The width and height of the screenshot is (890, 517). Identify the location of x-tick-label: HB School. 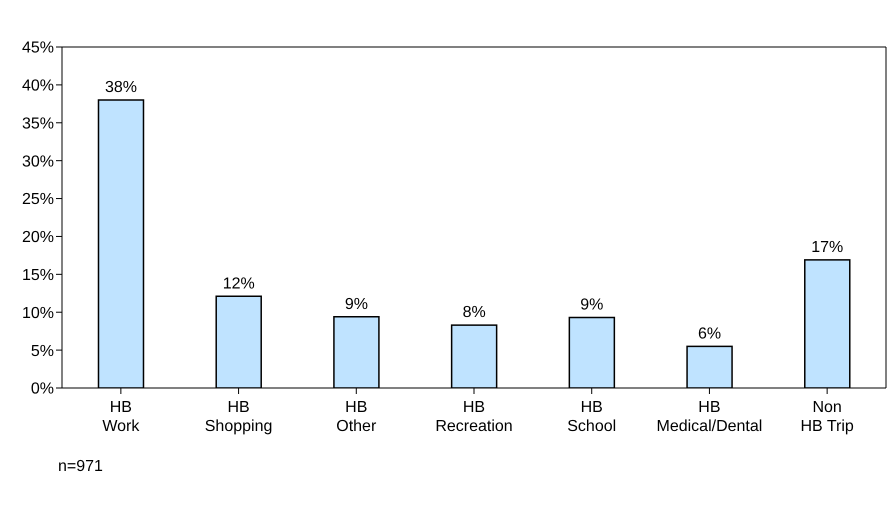
(591, 417).